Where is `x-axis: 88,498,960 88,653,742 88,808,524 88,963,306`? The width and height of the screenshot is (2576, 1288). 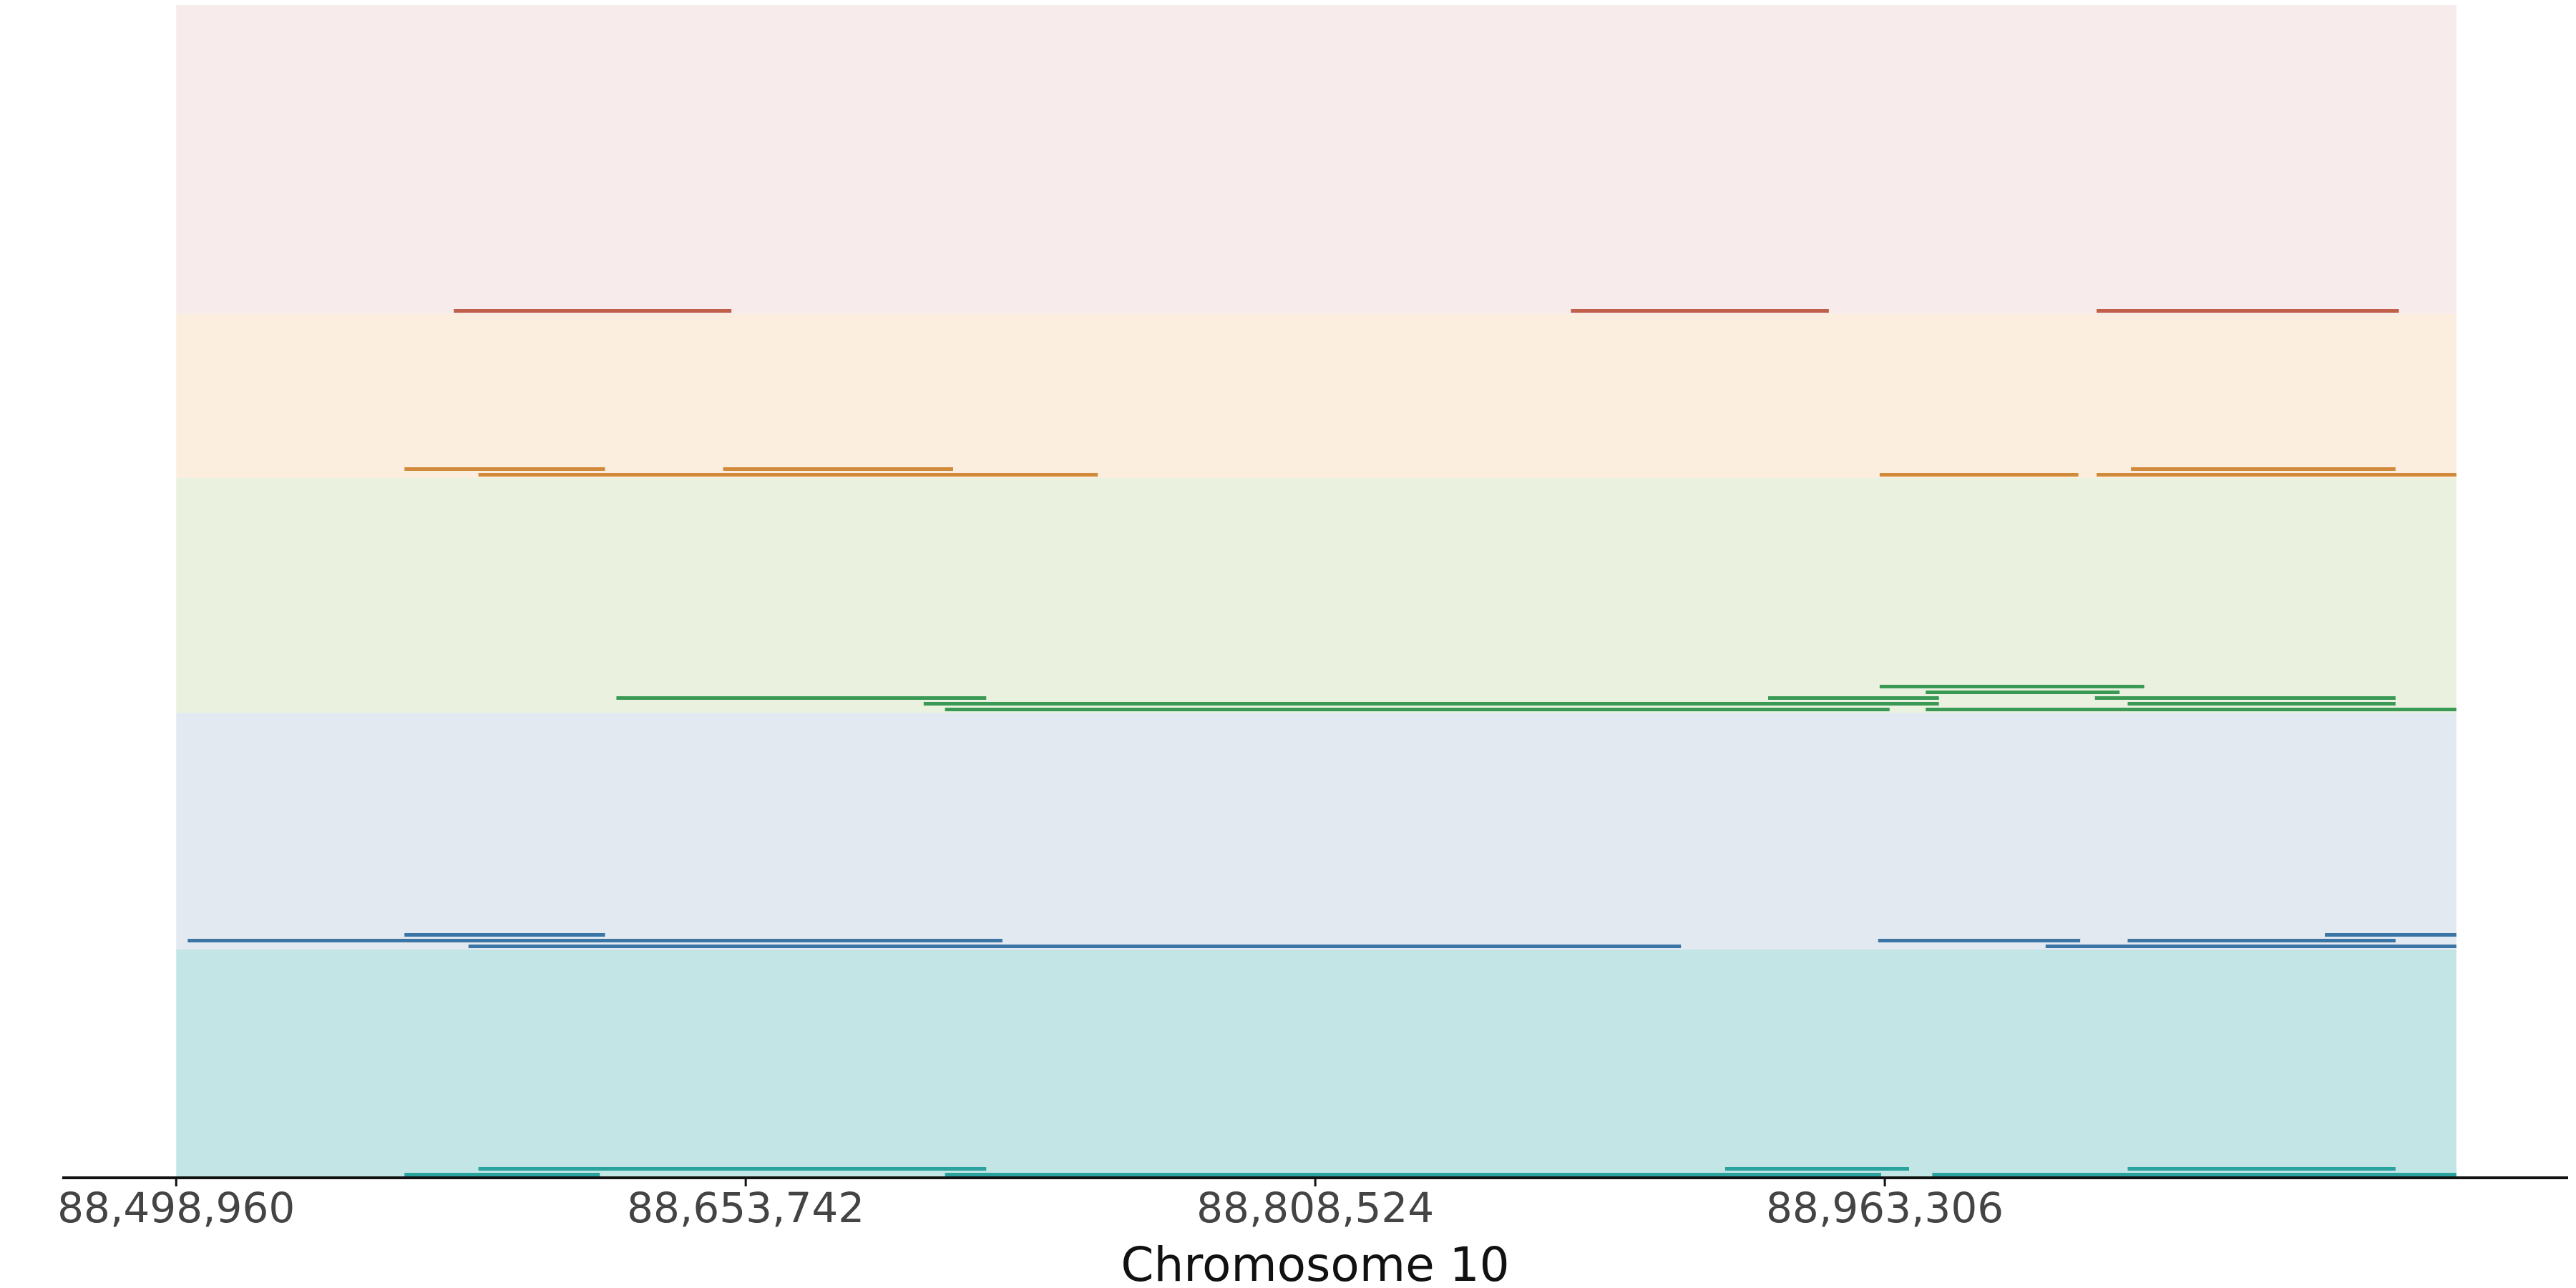 x-axis: 88,498,960 88,653,742 88,808,524 88,963,306 is located at coordinates (1312, 1204).